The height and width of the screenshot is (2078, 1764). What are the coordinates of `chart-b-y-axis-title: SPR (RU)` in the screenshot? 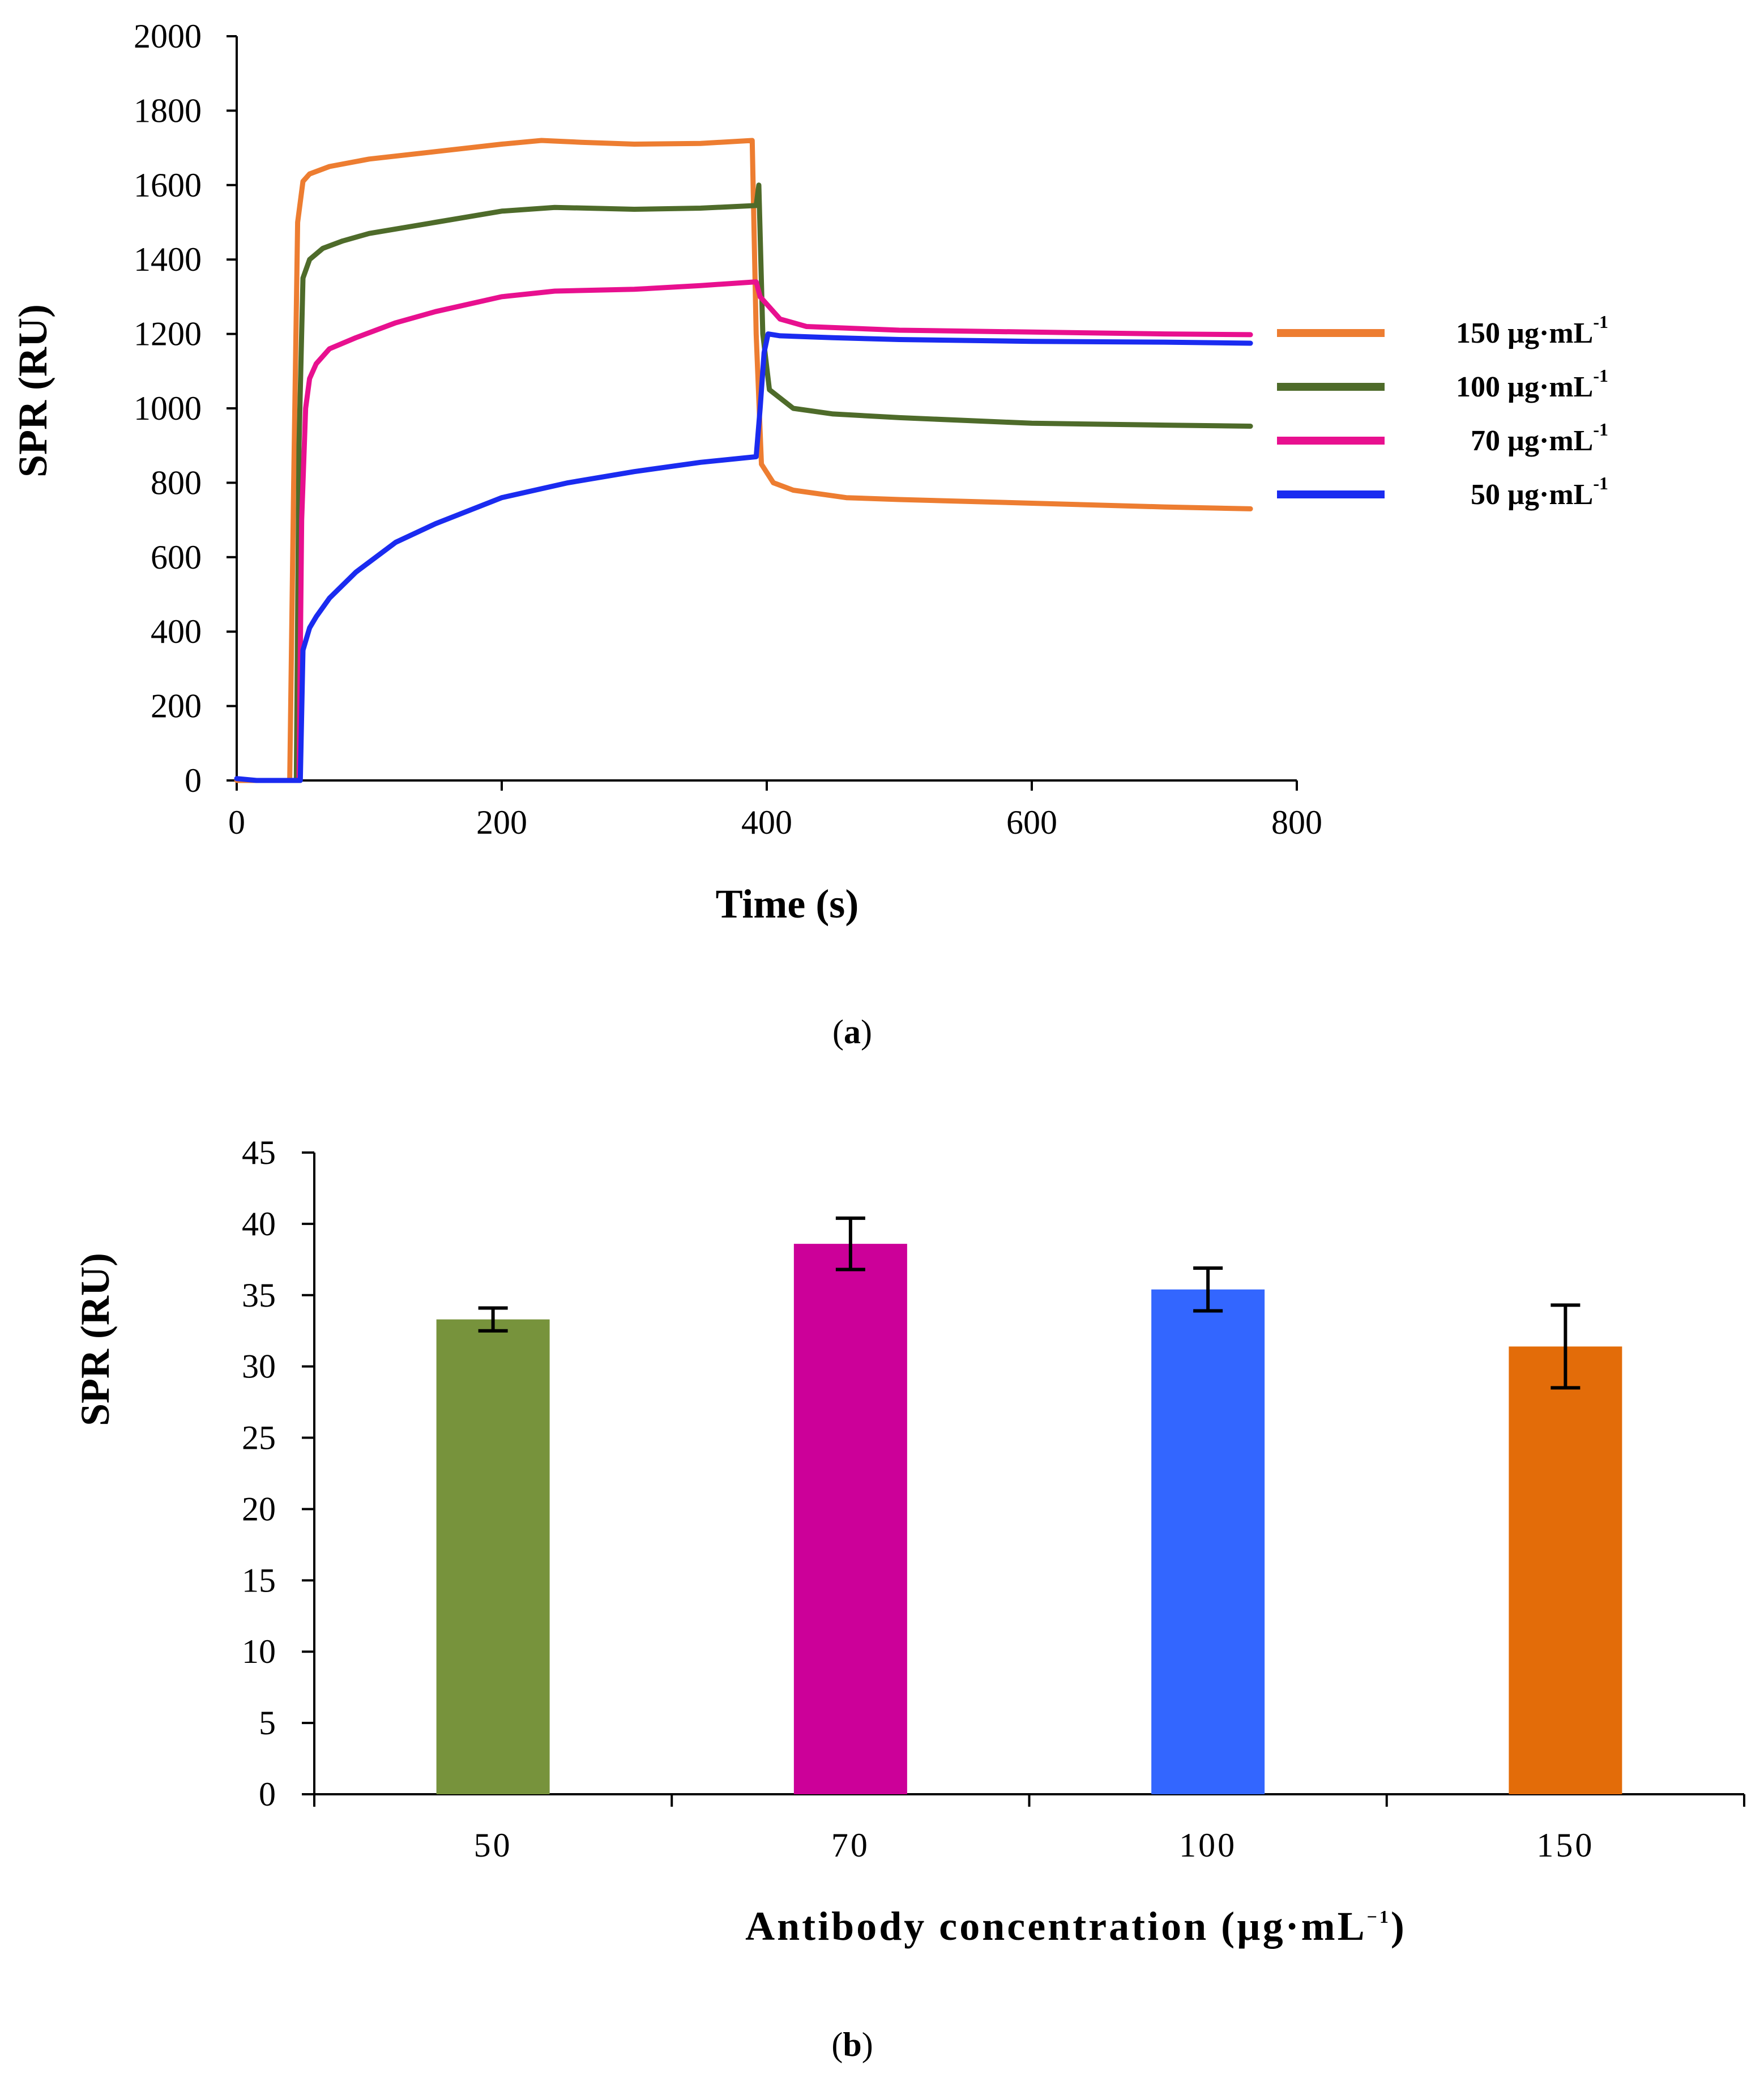 It's located at (95, 1339).